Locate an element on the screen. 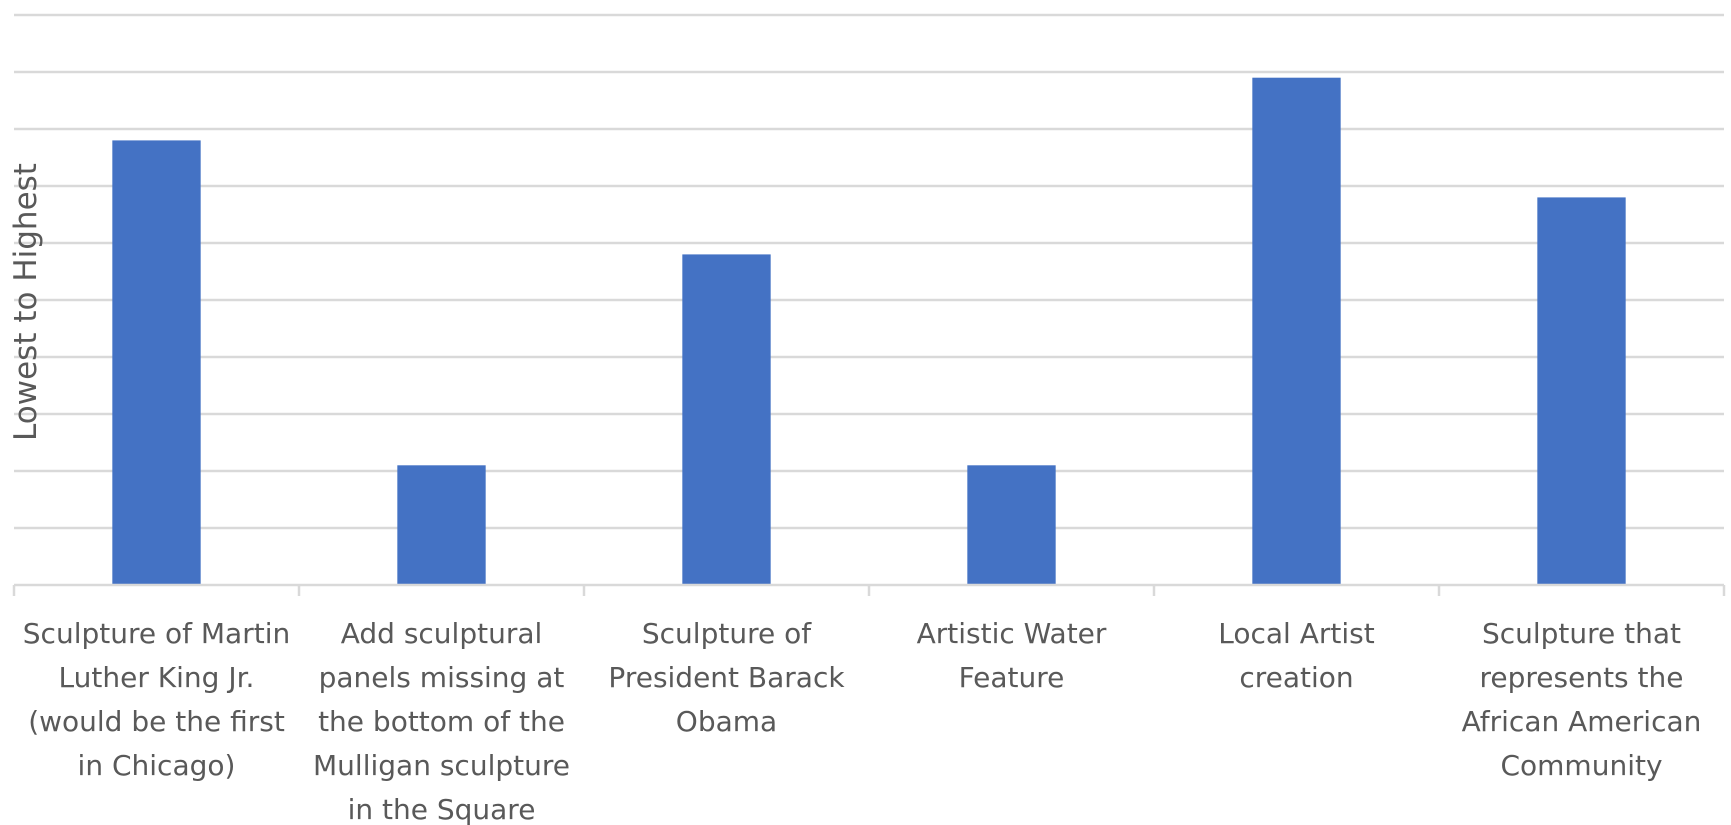  y-axis-title: Lowest to Highest is located at coordinates (26, 302).